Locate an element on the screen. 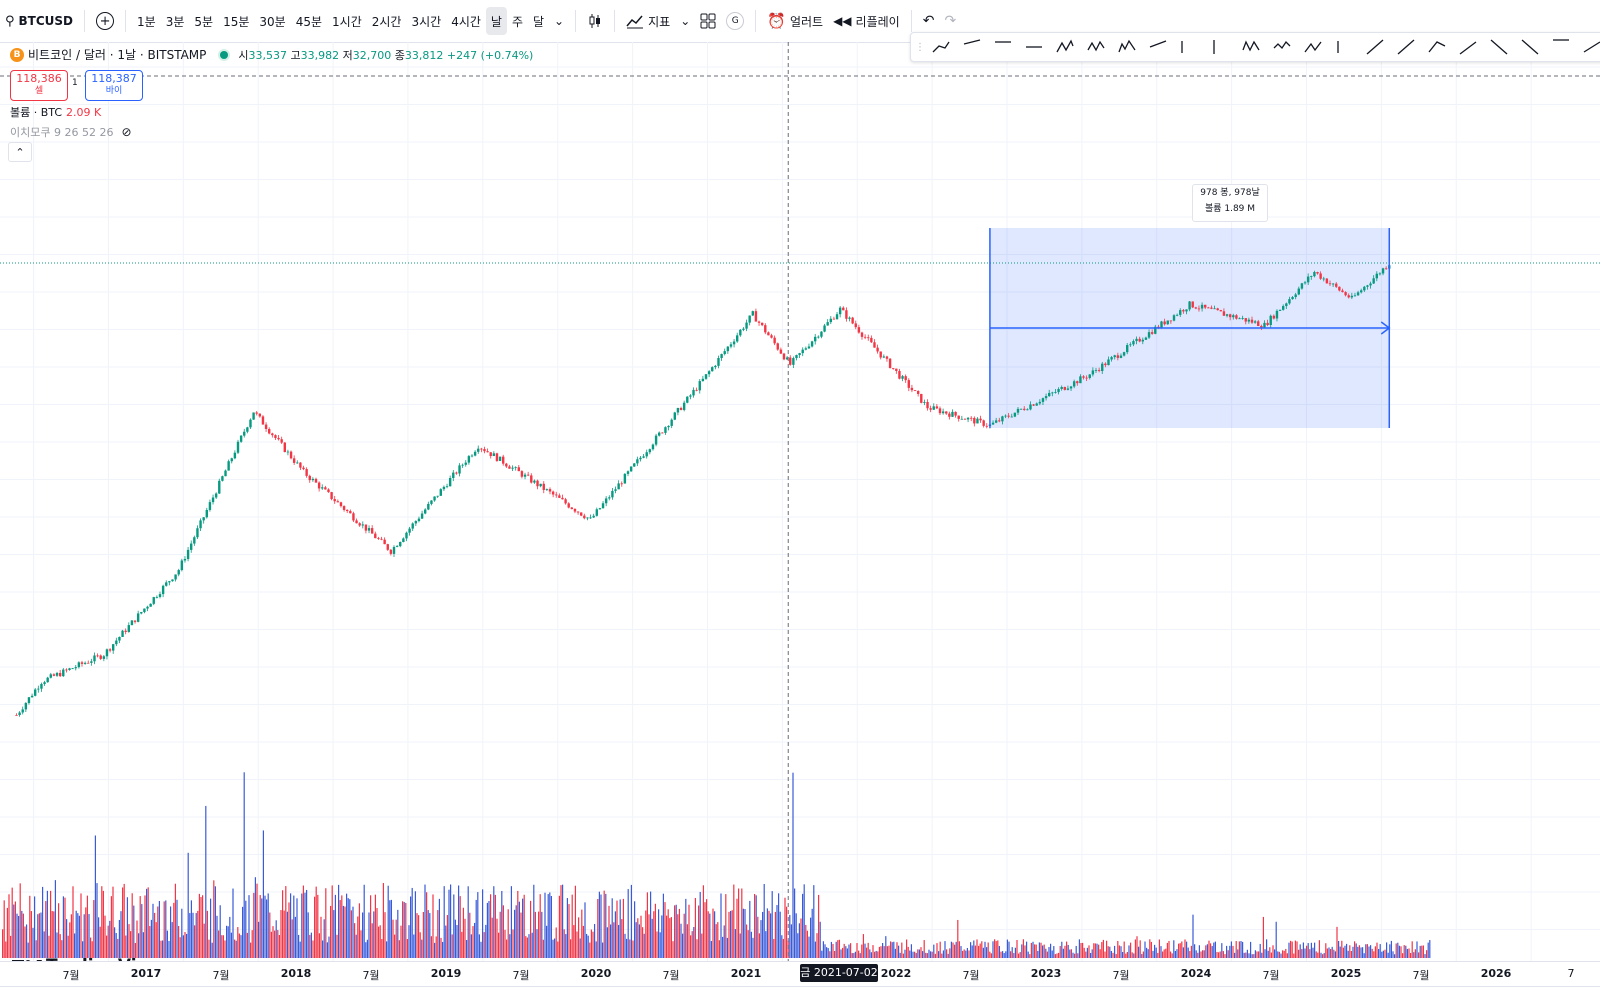 This screenshot has width=1600, height=1008. interval-3: 15분 is located at coordinates (236, 21).